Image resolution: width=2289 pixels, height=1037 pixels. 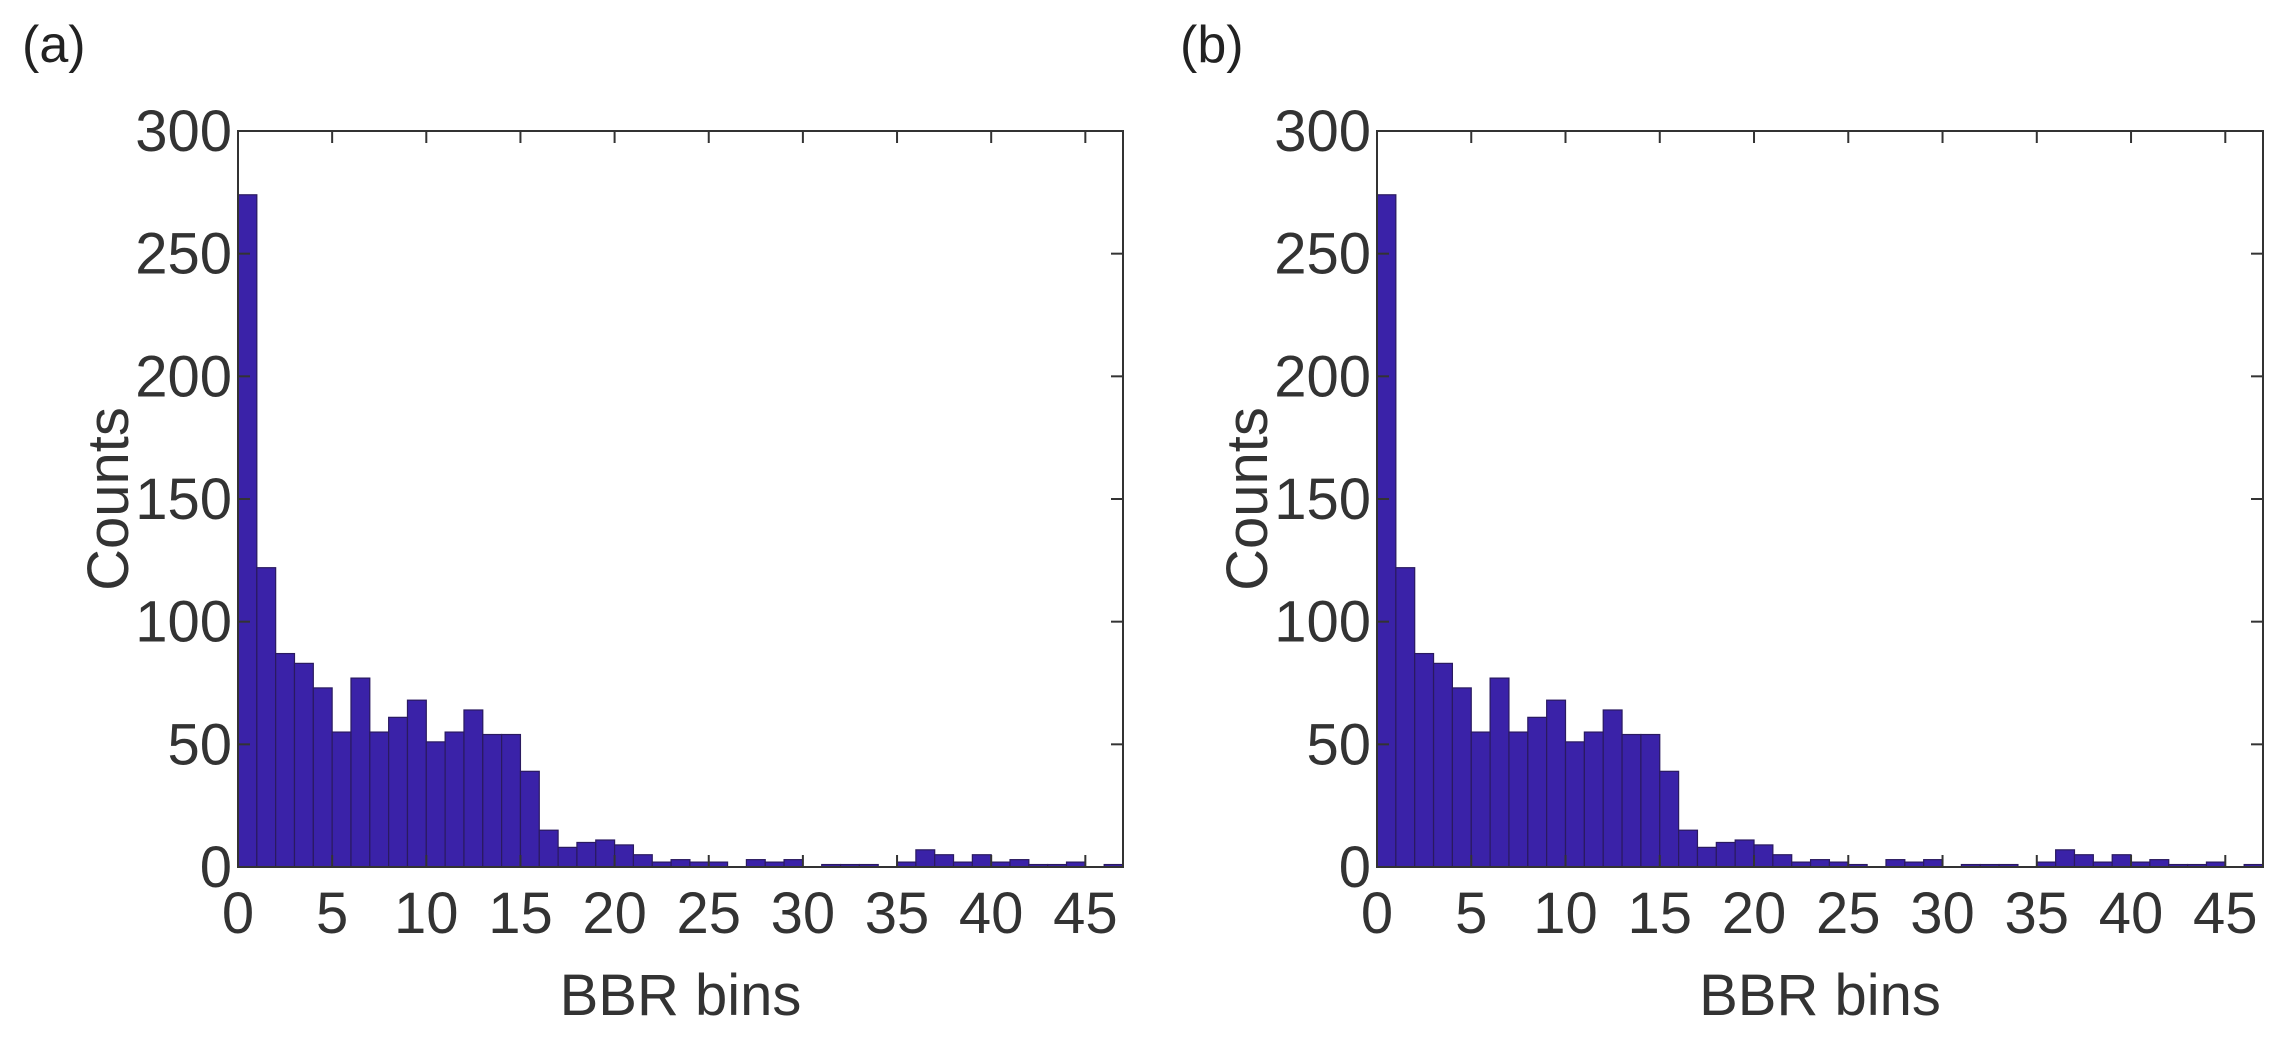 I want to click on panel-label: (a), so click(x=54, y=45).